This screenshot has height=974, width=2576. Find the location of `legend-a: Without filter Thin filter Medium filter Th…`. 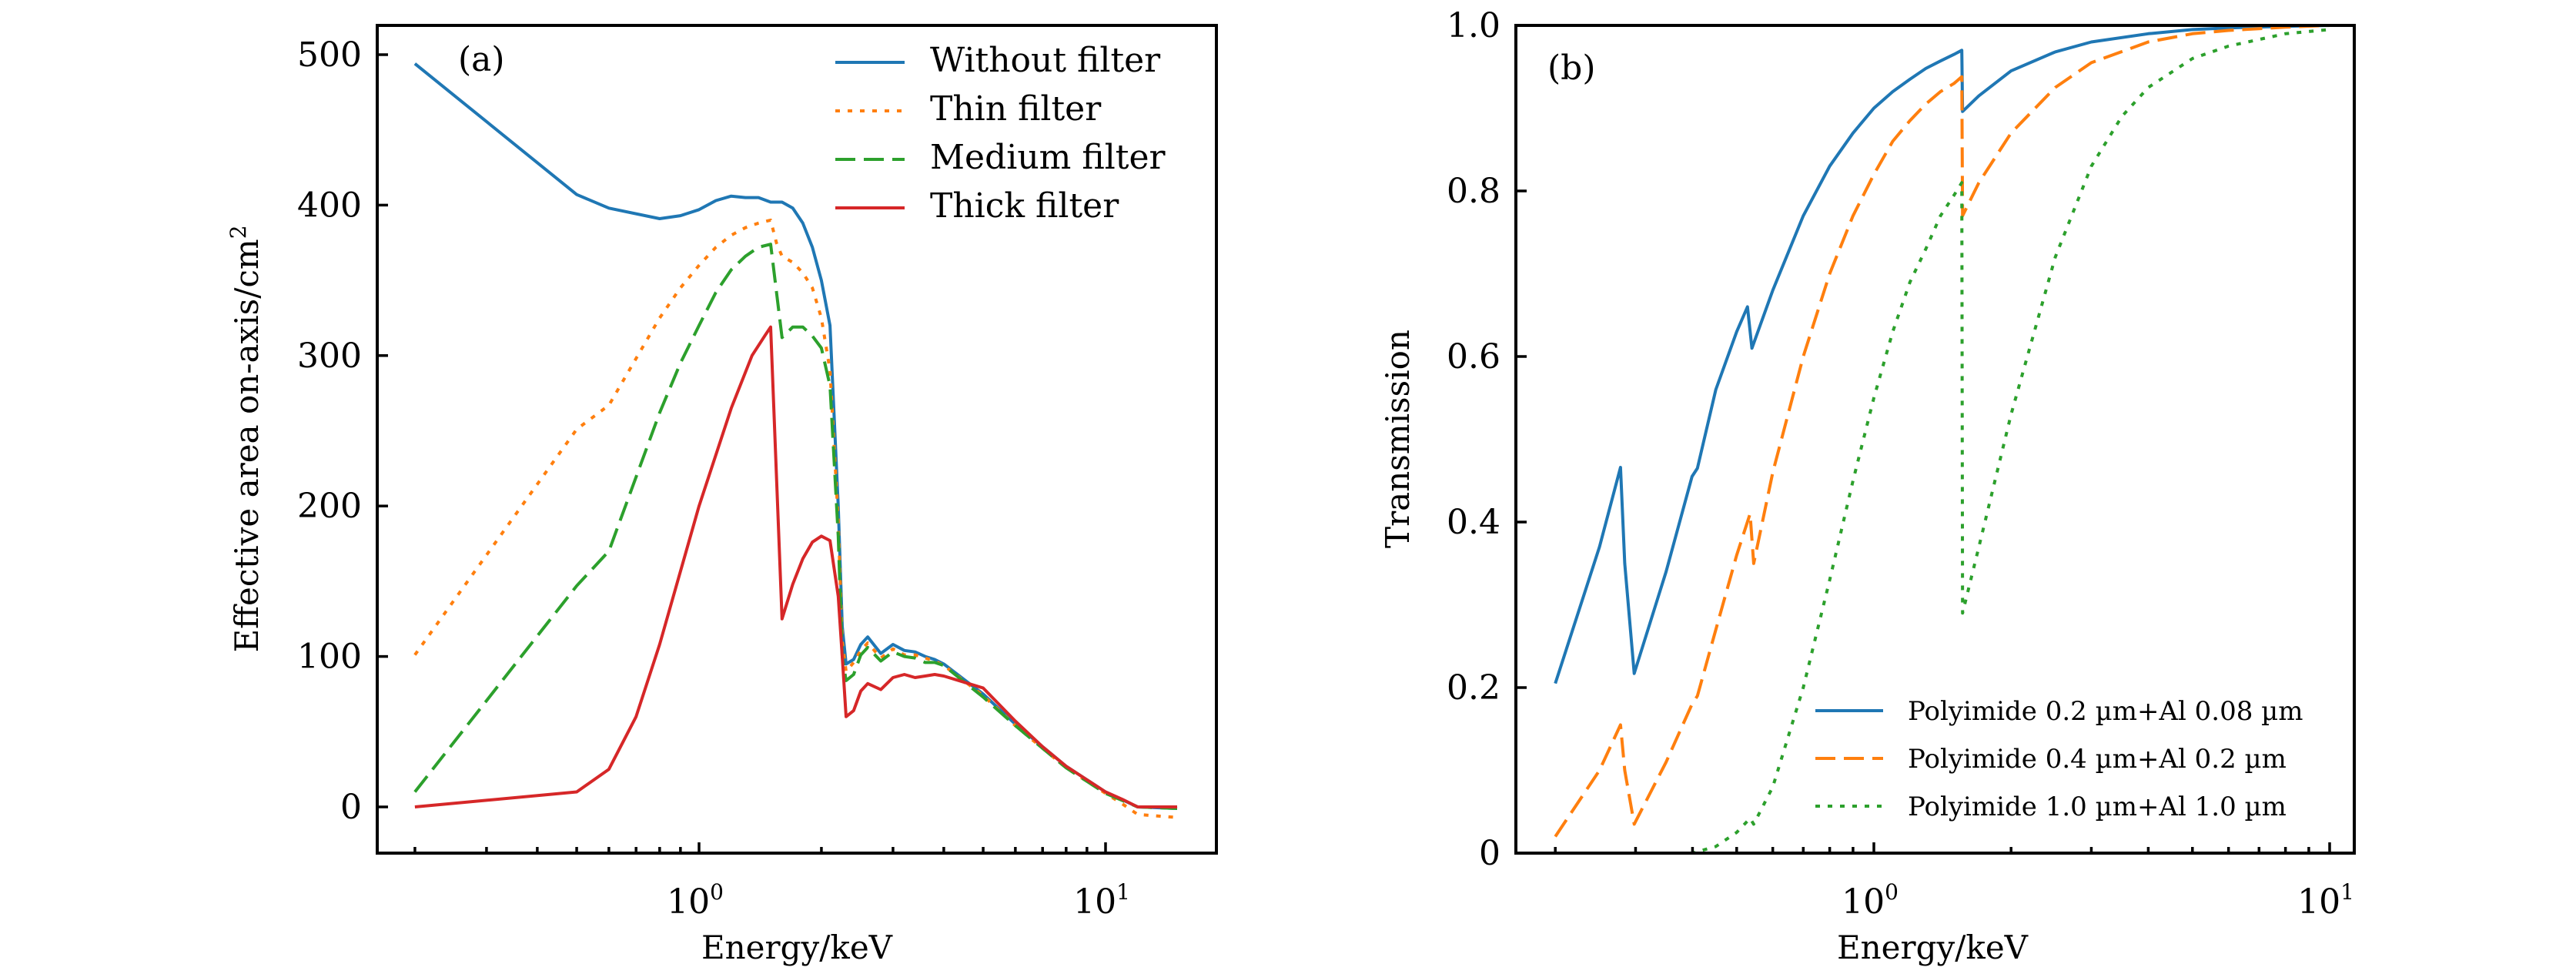

legend-a: Without filter Thin filter Medium filter Th… is located at coordinates (1000, 133).